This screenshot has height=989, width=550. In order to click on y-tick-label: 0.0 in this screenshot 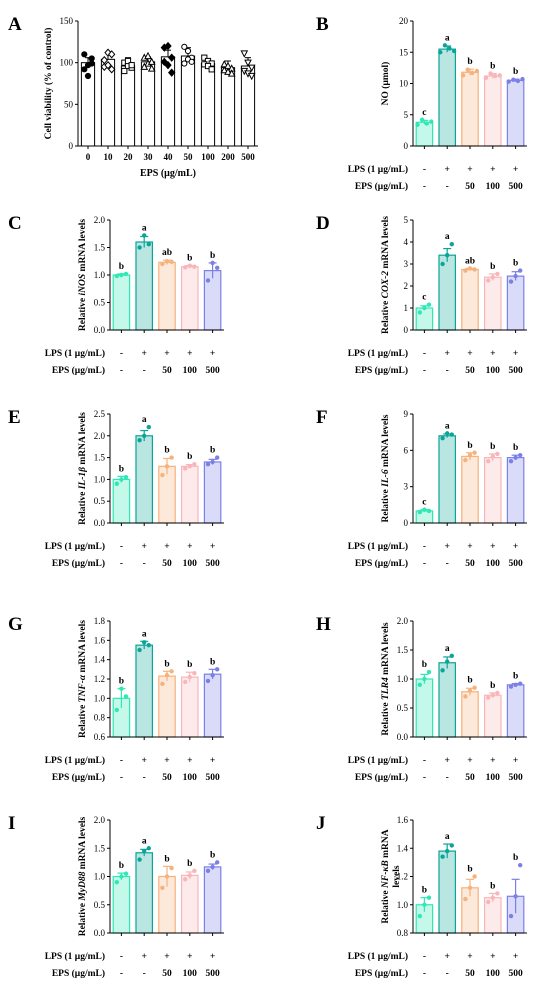, I will do `click(100, 933)`.